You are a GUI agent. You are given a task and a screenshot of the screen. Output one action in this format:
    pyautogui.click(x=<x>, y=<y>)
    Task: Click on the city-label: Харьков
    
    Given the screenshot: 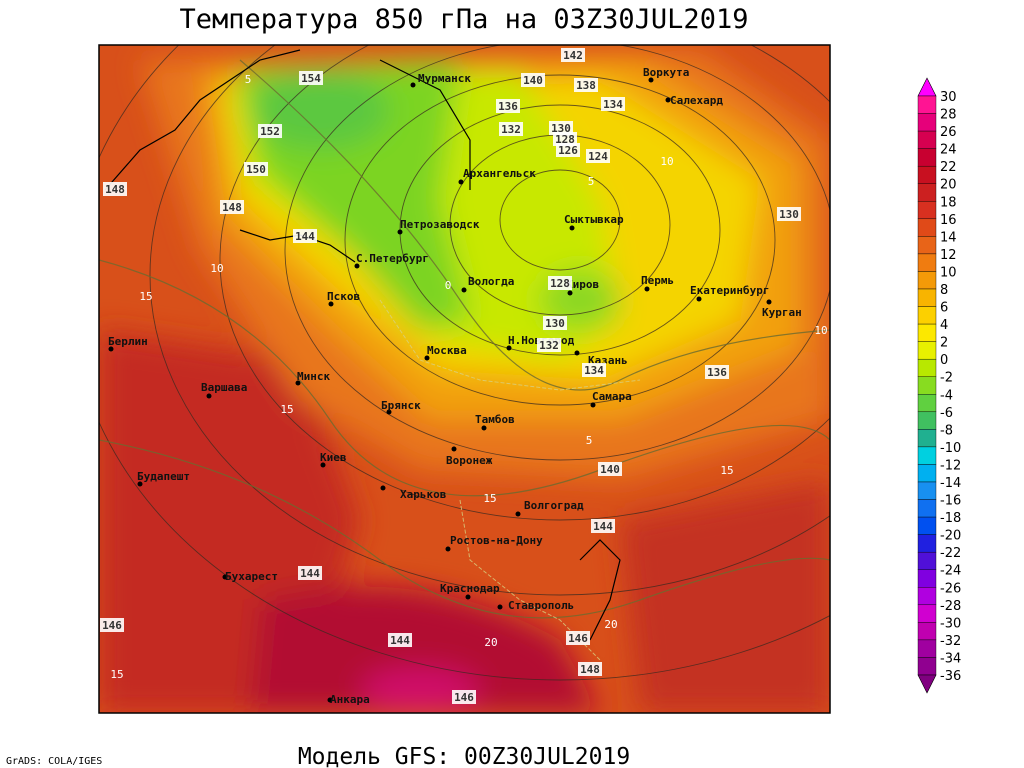 What is the action you would take?
    pyautogui.click(x=423, y=494)
    